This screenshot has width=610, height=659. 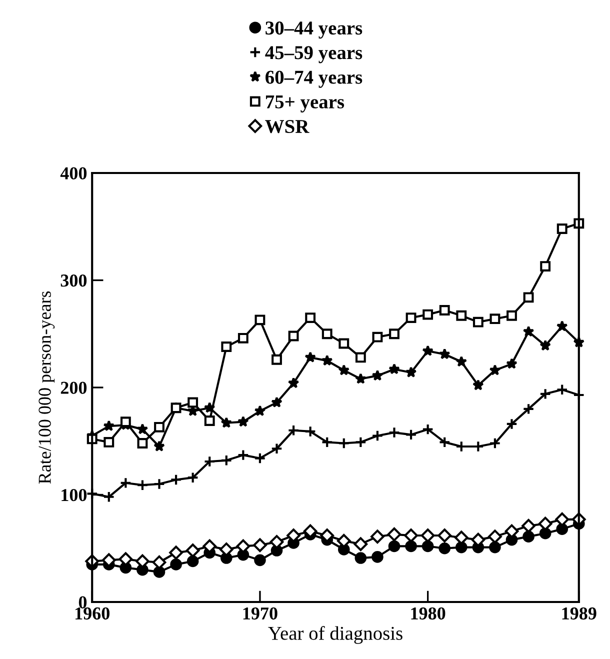 I want to click on legend-label: 30–44 years, so click(x=314, y=30).